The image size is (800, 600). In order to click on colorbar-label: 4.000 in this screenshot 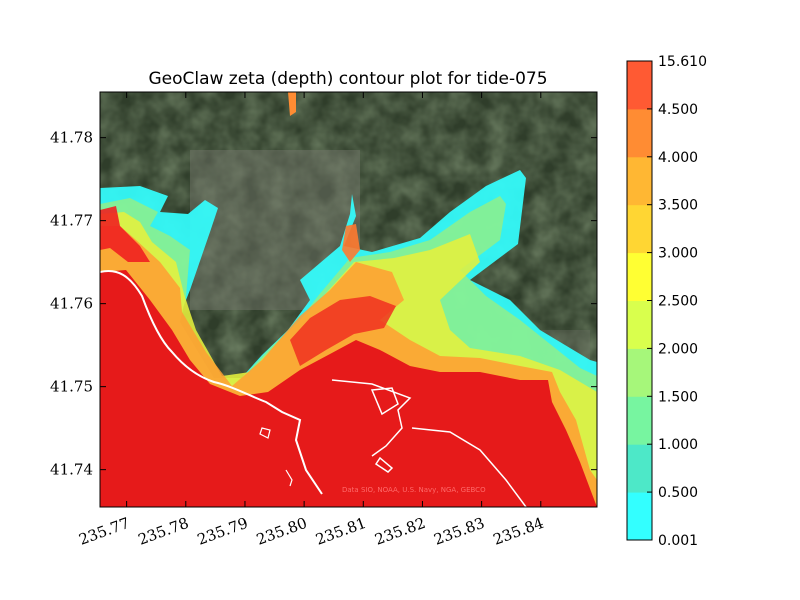, I will do `click(678, 158)`.